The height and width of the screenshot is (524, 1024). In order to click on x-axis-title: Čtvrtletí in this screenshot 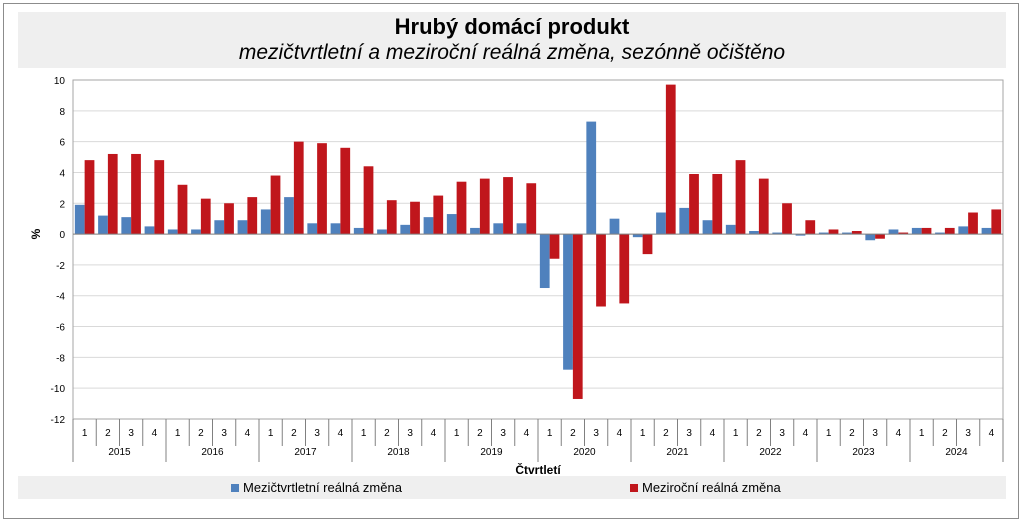, I will do `click(538, 469)`.